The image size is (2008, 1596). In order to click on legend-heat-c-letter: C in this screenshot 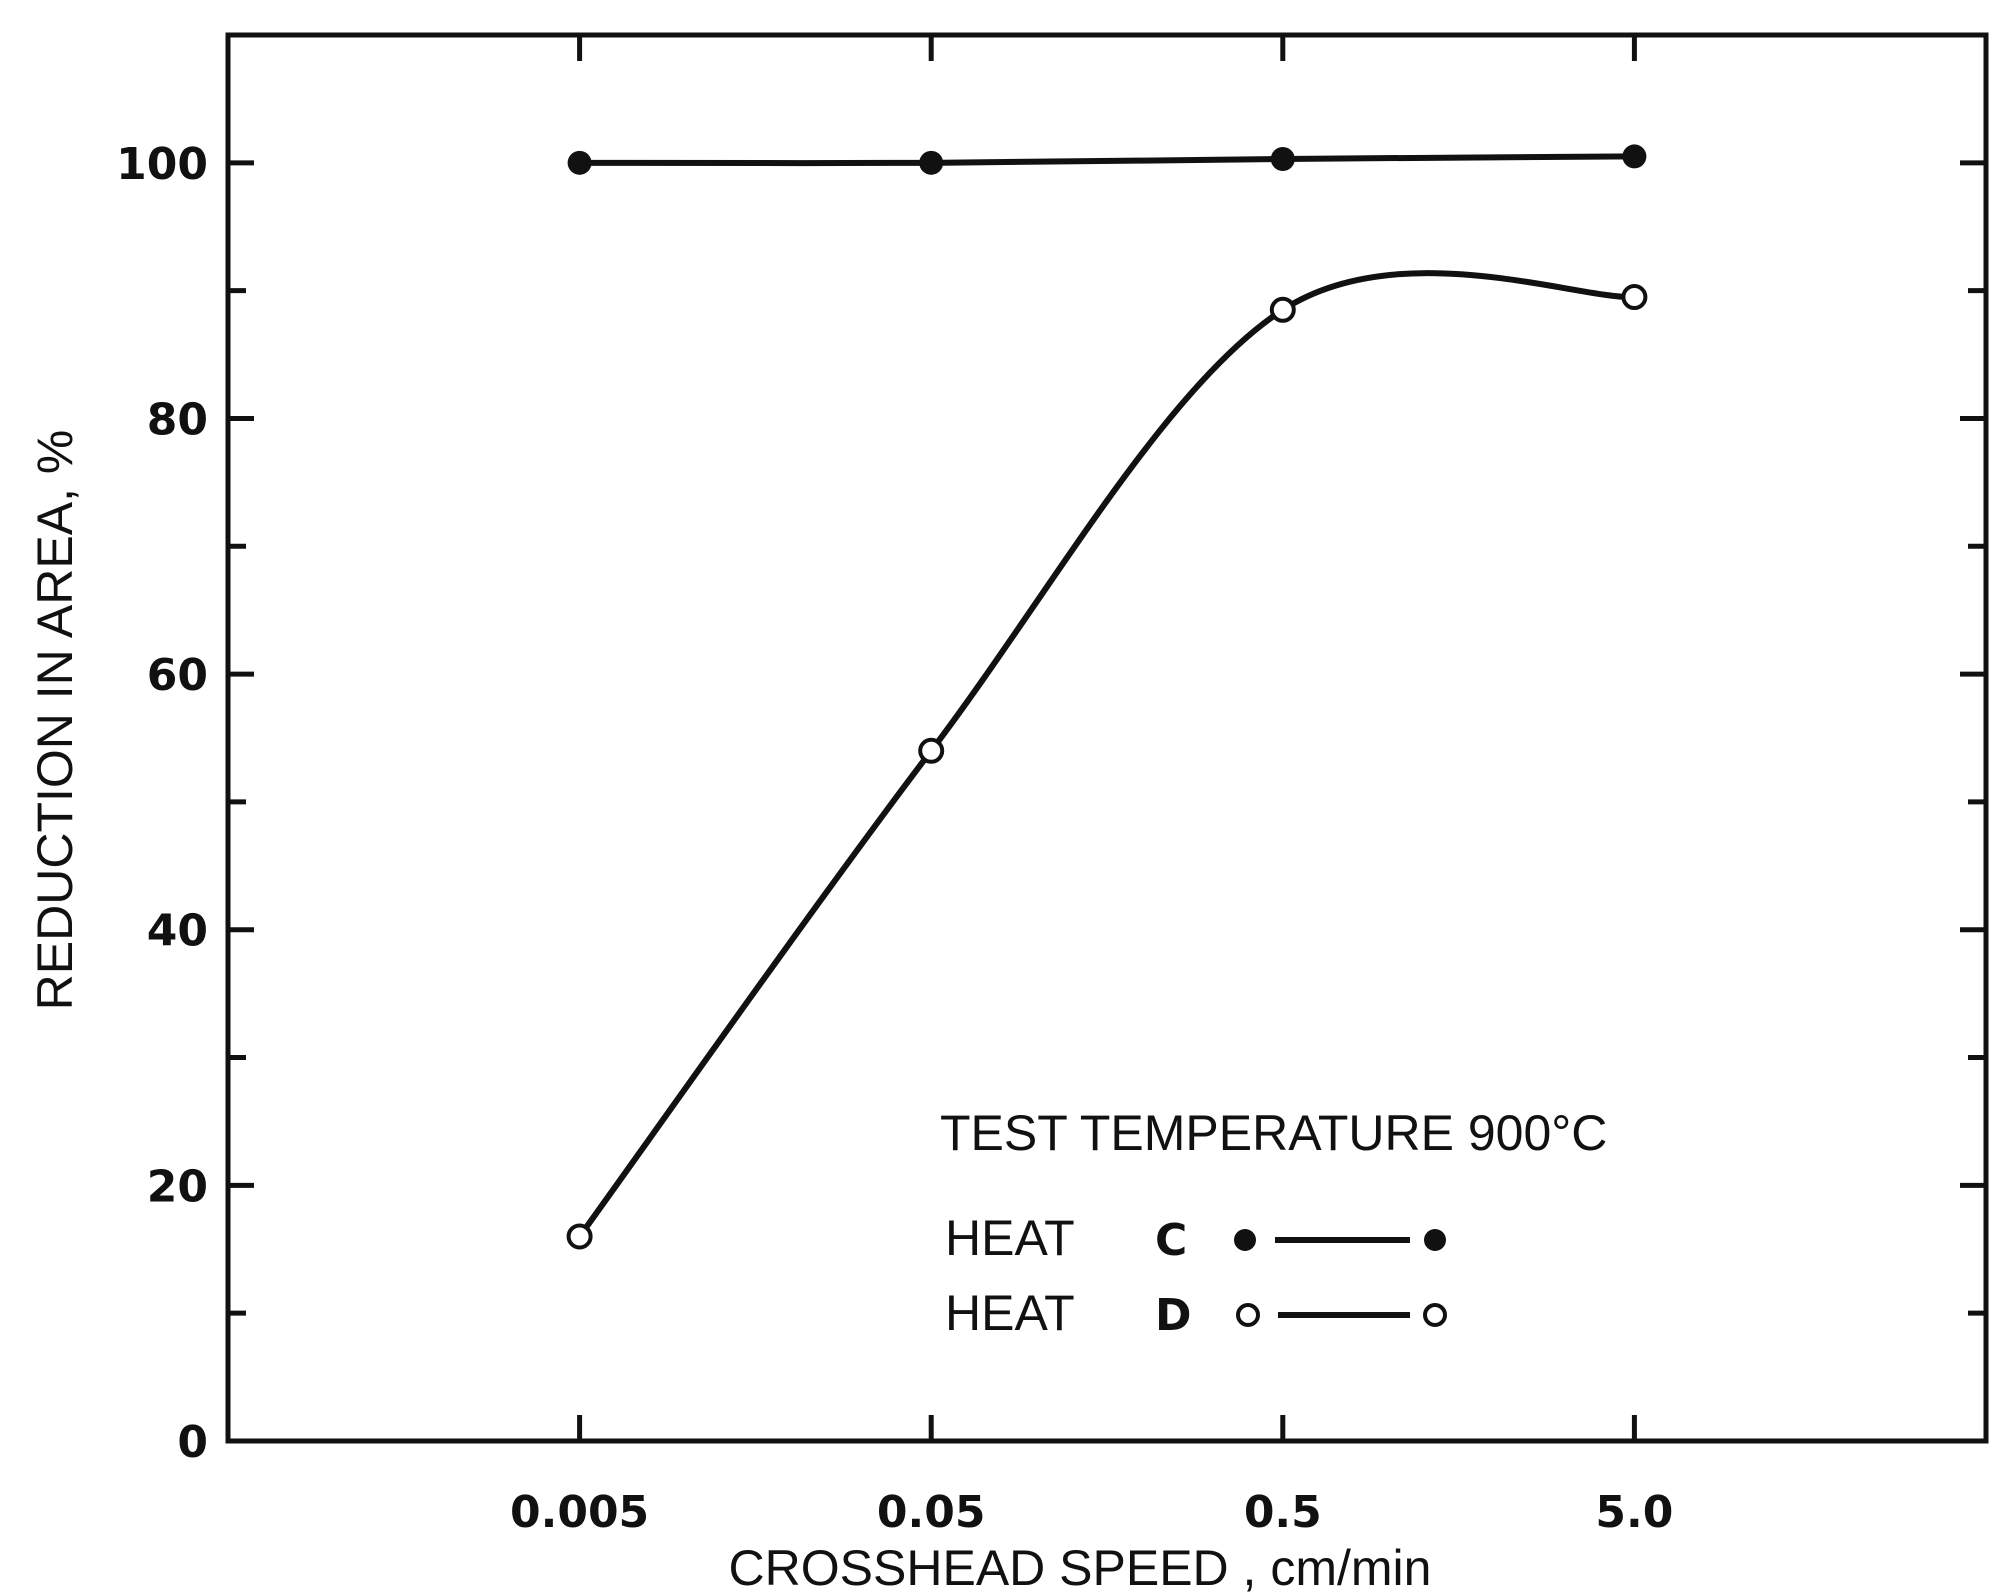, I will do `click(1171, 1240)`.